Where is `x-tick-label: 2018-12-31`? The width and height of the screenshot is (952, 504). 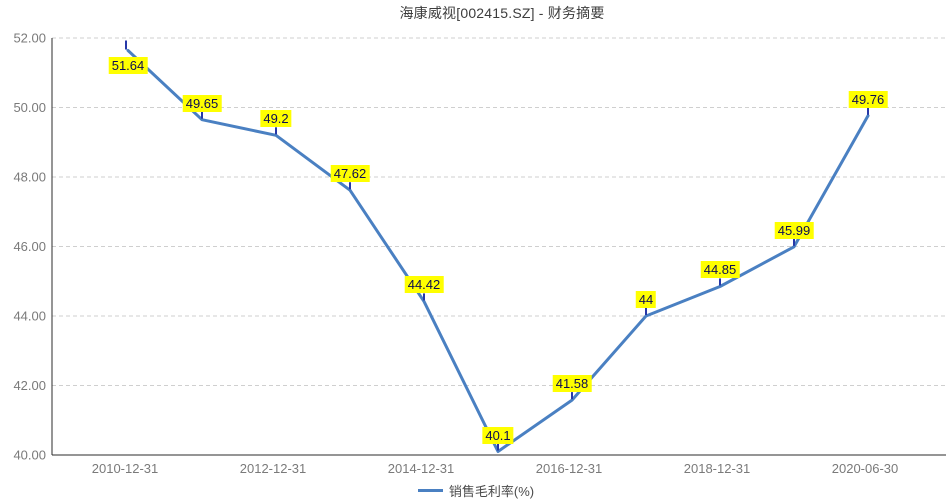
x-tick-label: 2018-12-31 is located at coordinates (717, 468).